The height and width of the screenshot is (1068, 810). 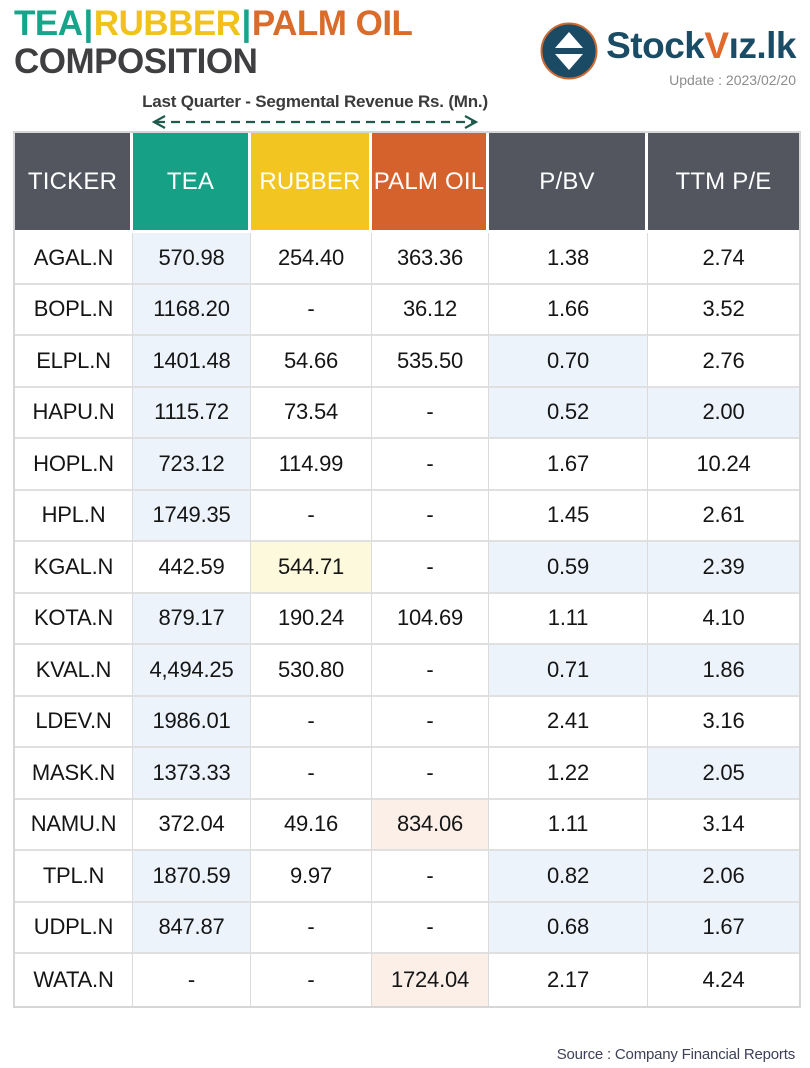 I want to click on value-cell: 254.40, so click(x=311, y=259).